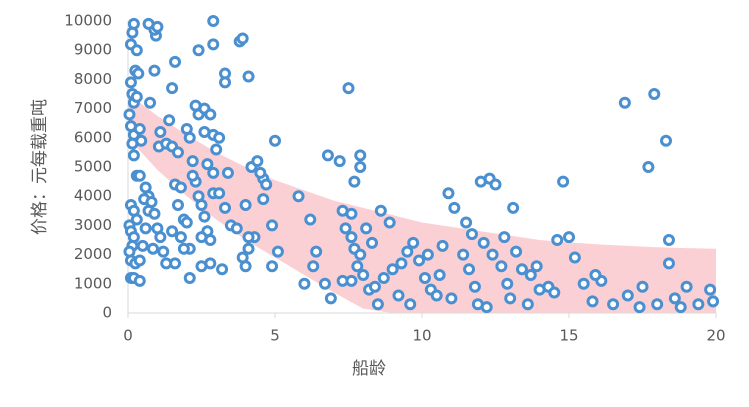 This screenshot has height=407, width=749. I want to click on y-axis-label: 价格：元每载重吨, so click(40, 167).